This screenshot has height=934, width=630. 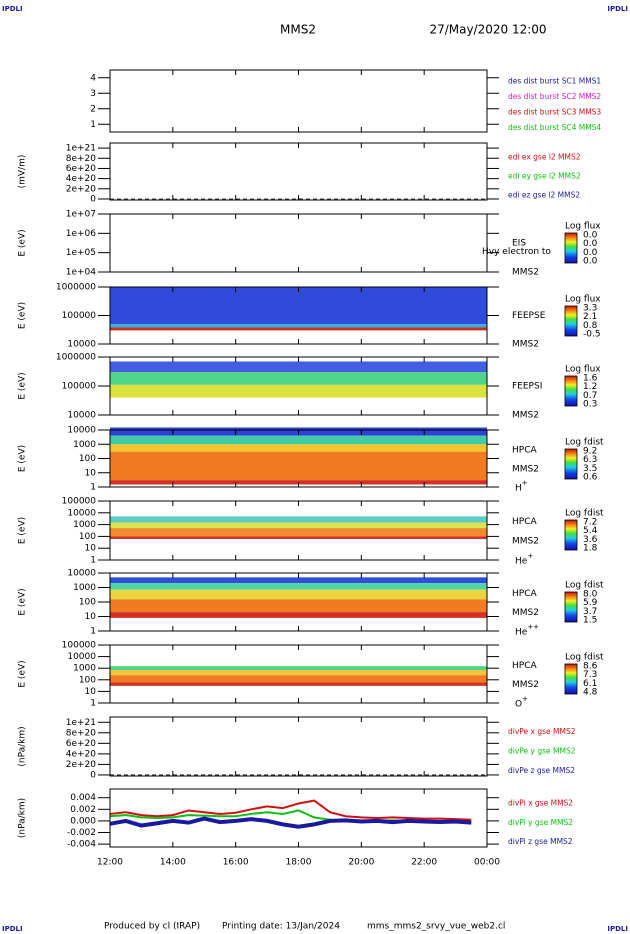 I want to click on footer-producer: Produced by cl (IRAP), so click(x=152, y=927).